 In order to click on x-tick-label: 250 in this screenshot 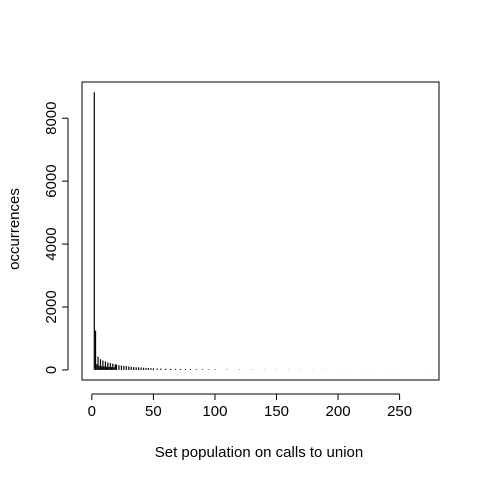, I will do `click(399, 411)`.